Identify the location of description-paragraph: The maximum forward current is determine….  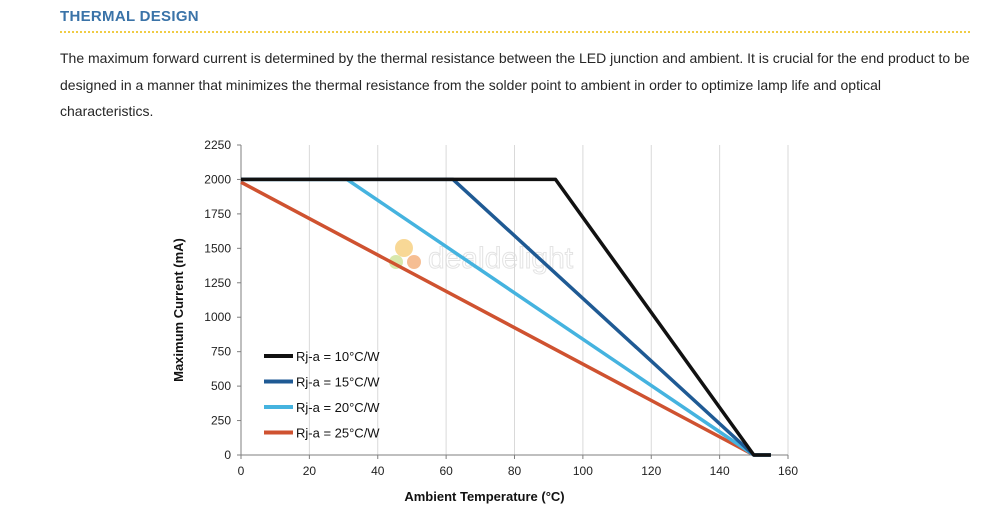
(515, 84).